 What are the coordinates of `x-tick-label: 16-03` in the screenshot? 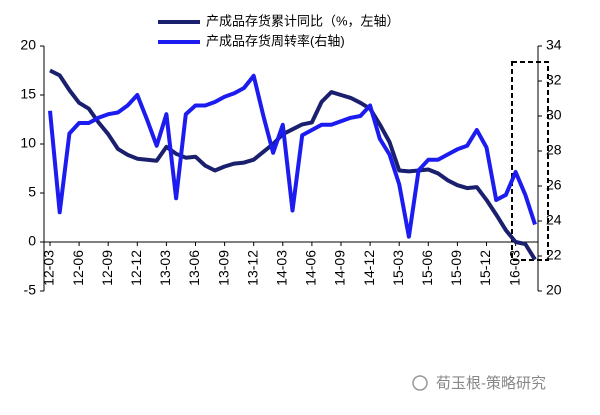 It's located at (514, 268).